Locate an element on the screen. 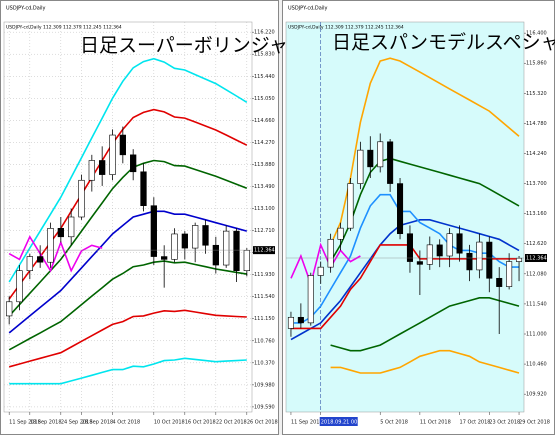  x-tick-label: 22 Oct 2018 is located at coordinates (231, 423).